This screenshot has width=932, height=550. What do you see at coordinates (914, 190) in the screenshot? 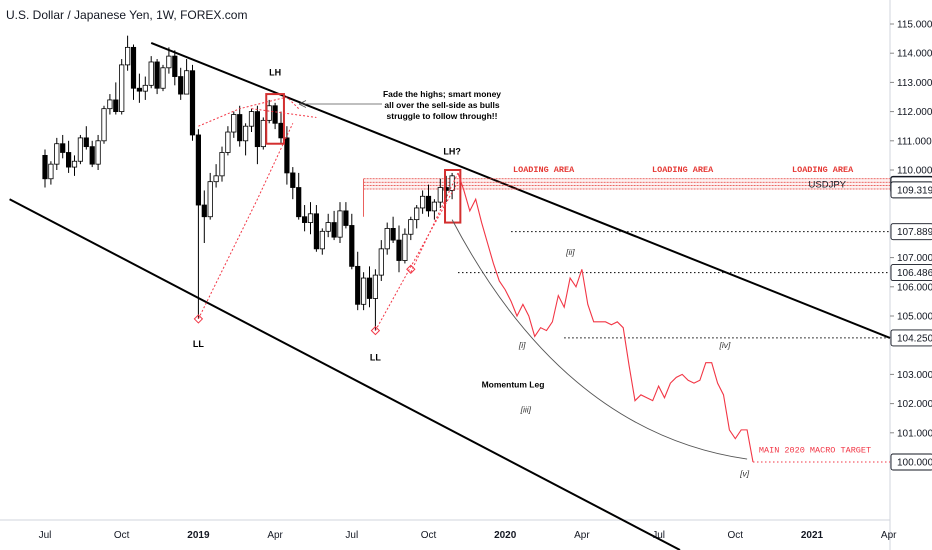
I see `price-tag-label: 109.319` at bounding box center [914, 190].